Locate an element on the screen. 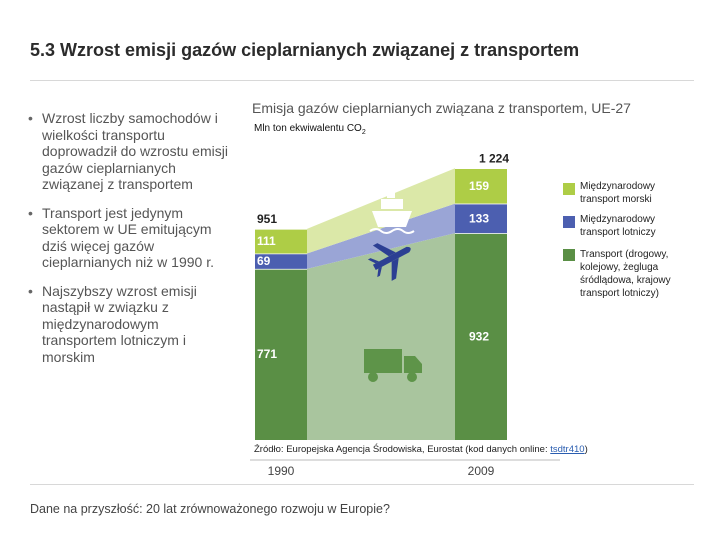  bar-sea-2009 is located at coordinates (481, 186).